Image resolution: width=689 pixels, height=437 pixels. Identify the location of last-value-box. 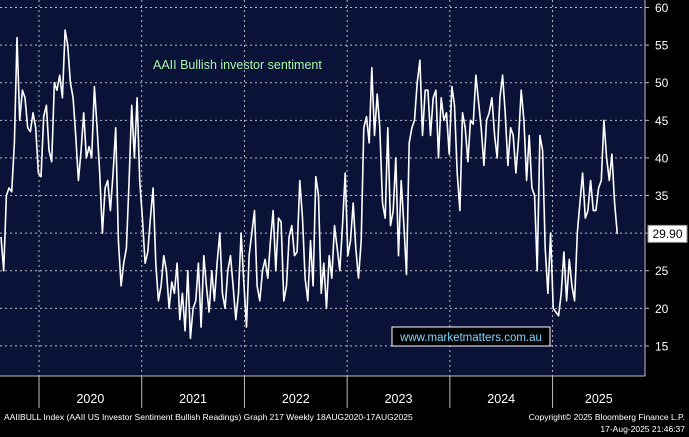
(667, 233).